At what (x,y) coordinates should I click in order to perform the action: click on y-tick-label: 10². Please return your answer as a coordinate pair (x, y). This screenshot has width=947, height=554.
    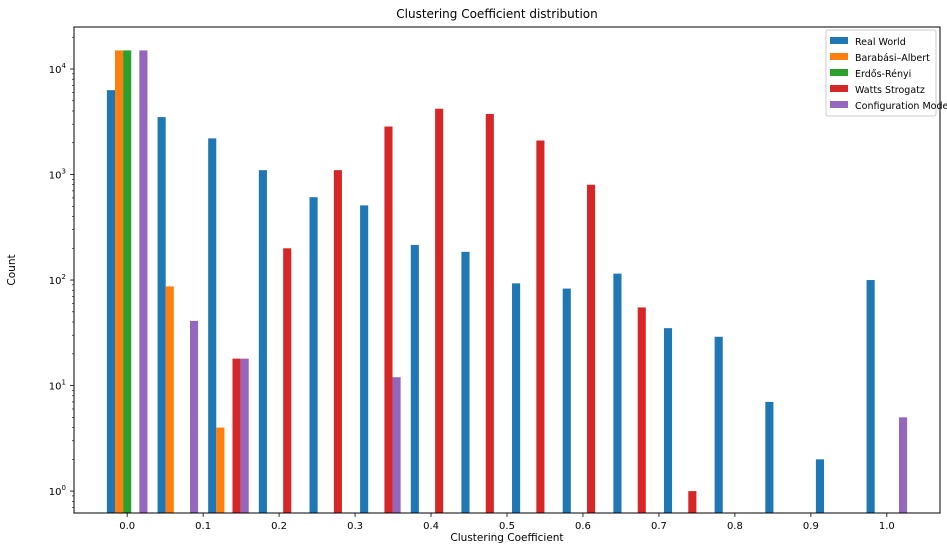
    Looking at the image, I should click on (57, 280).